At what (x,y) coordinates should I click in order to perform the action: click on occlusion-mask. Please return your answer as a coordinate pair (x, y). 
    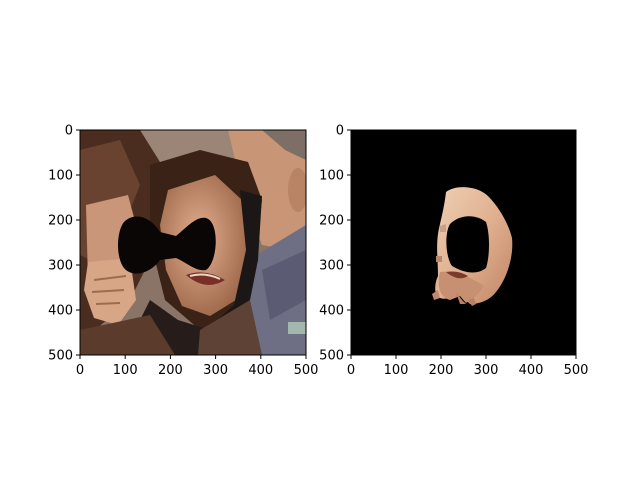
    Looking at the image, I should click on (167, 245).